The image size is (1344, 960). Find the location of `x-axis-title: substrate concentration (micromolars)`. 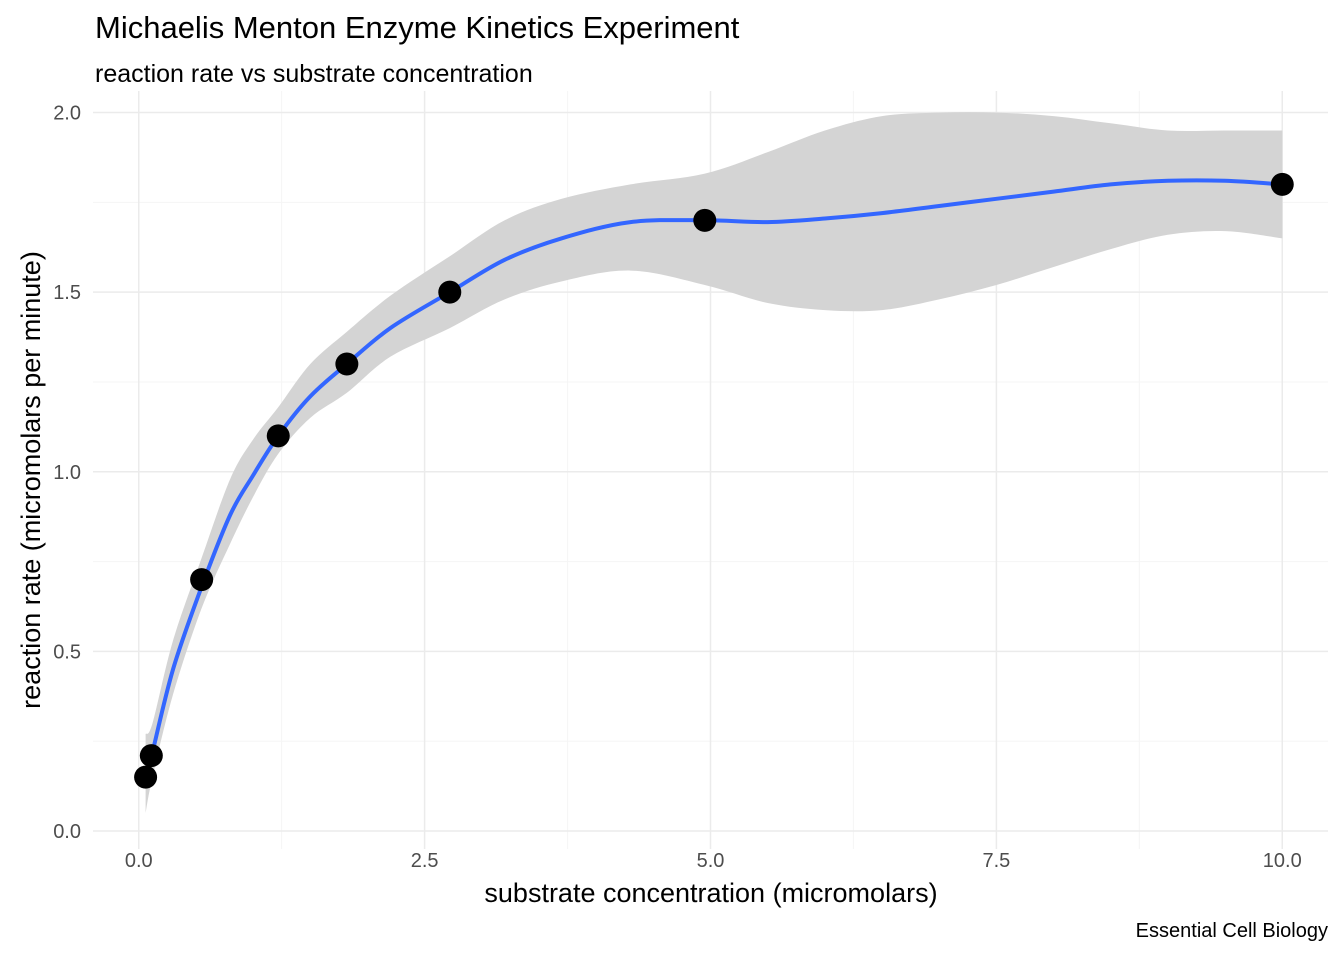

x-axis-title: substrate concentration (micromolars) is located at coordinates (710, 893).